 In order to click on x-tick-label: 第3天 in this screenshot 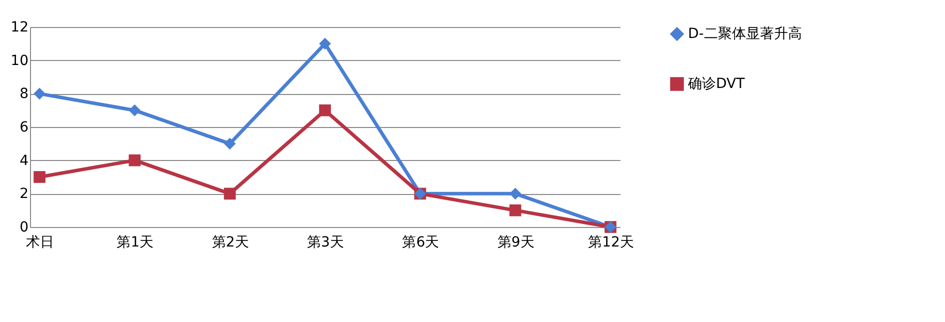, I will do `click(325, 242)`.